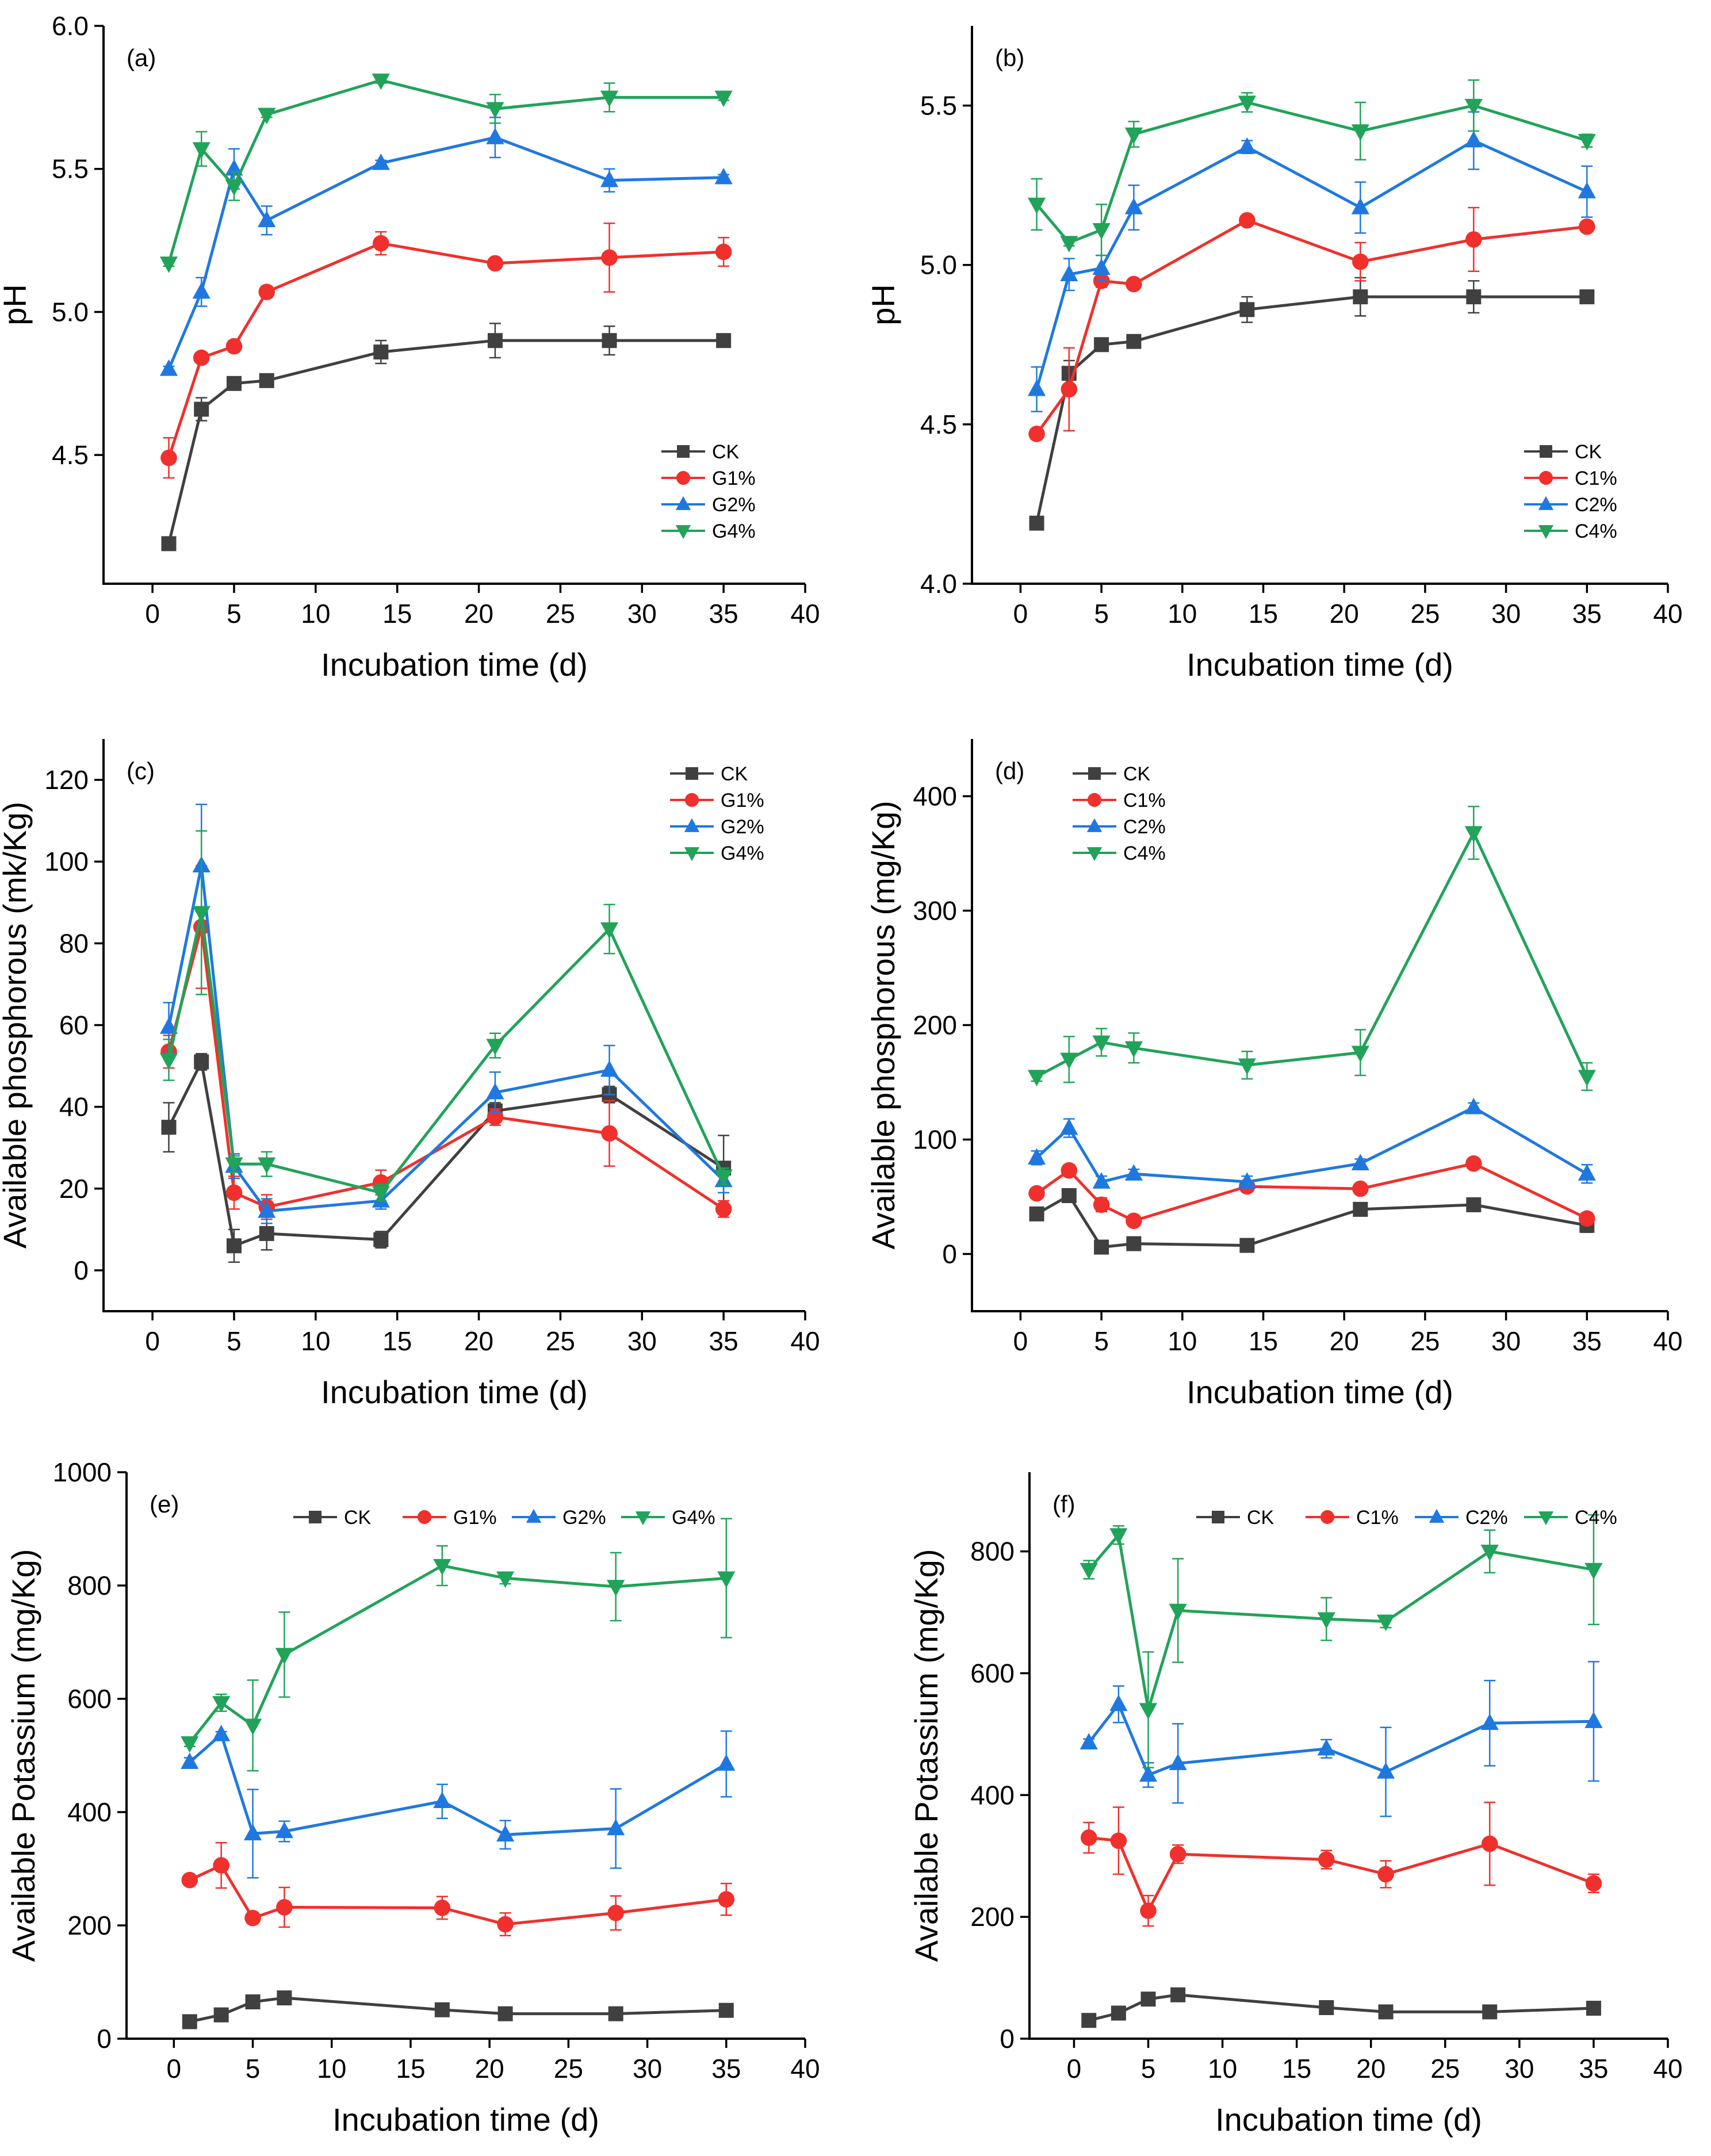 Image resolution: width=1711 pixels, height=2156 pixels. I want to click on x-tick-label-a: 30, so click(642, 614).